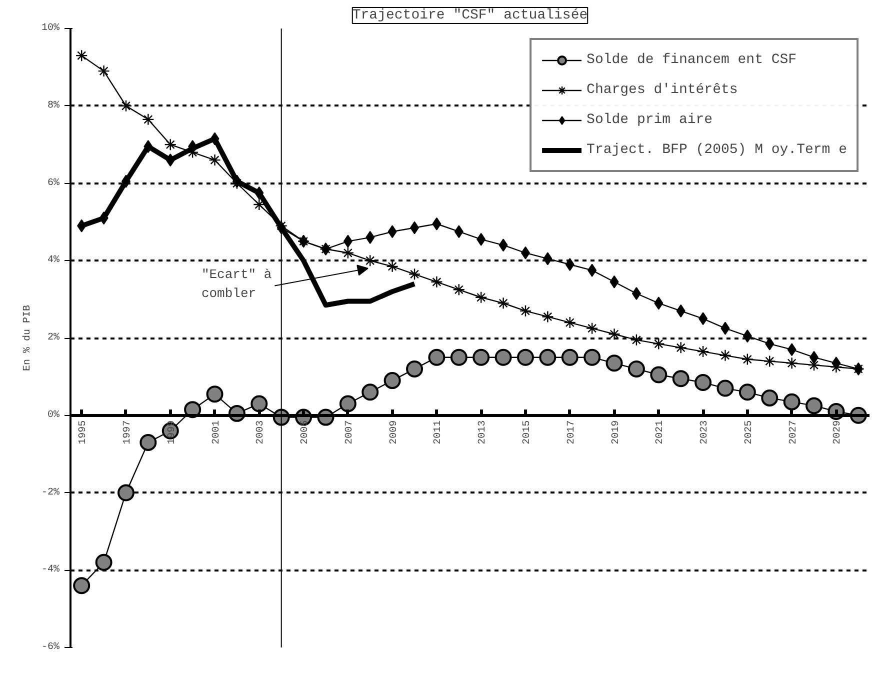 Image resolution: width=891 pixels, height=673 pixels. Describe the element at coordinates (54, 183) in the screenshot. I see `y-tick-label: 6%` at that location.